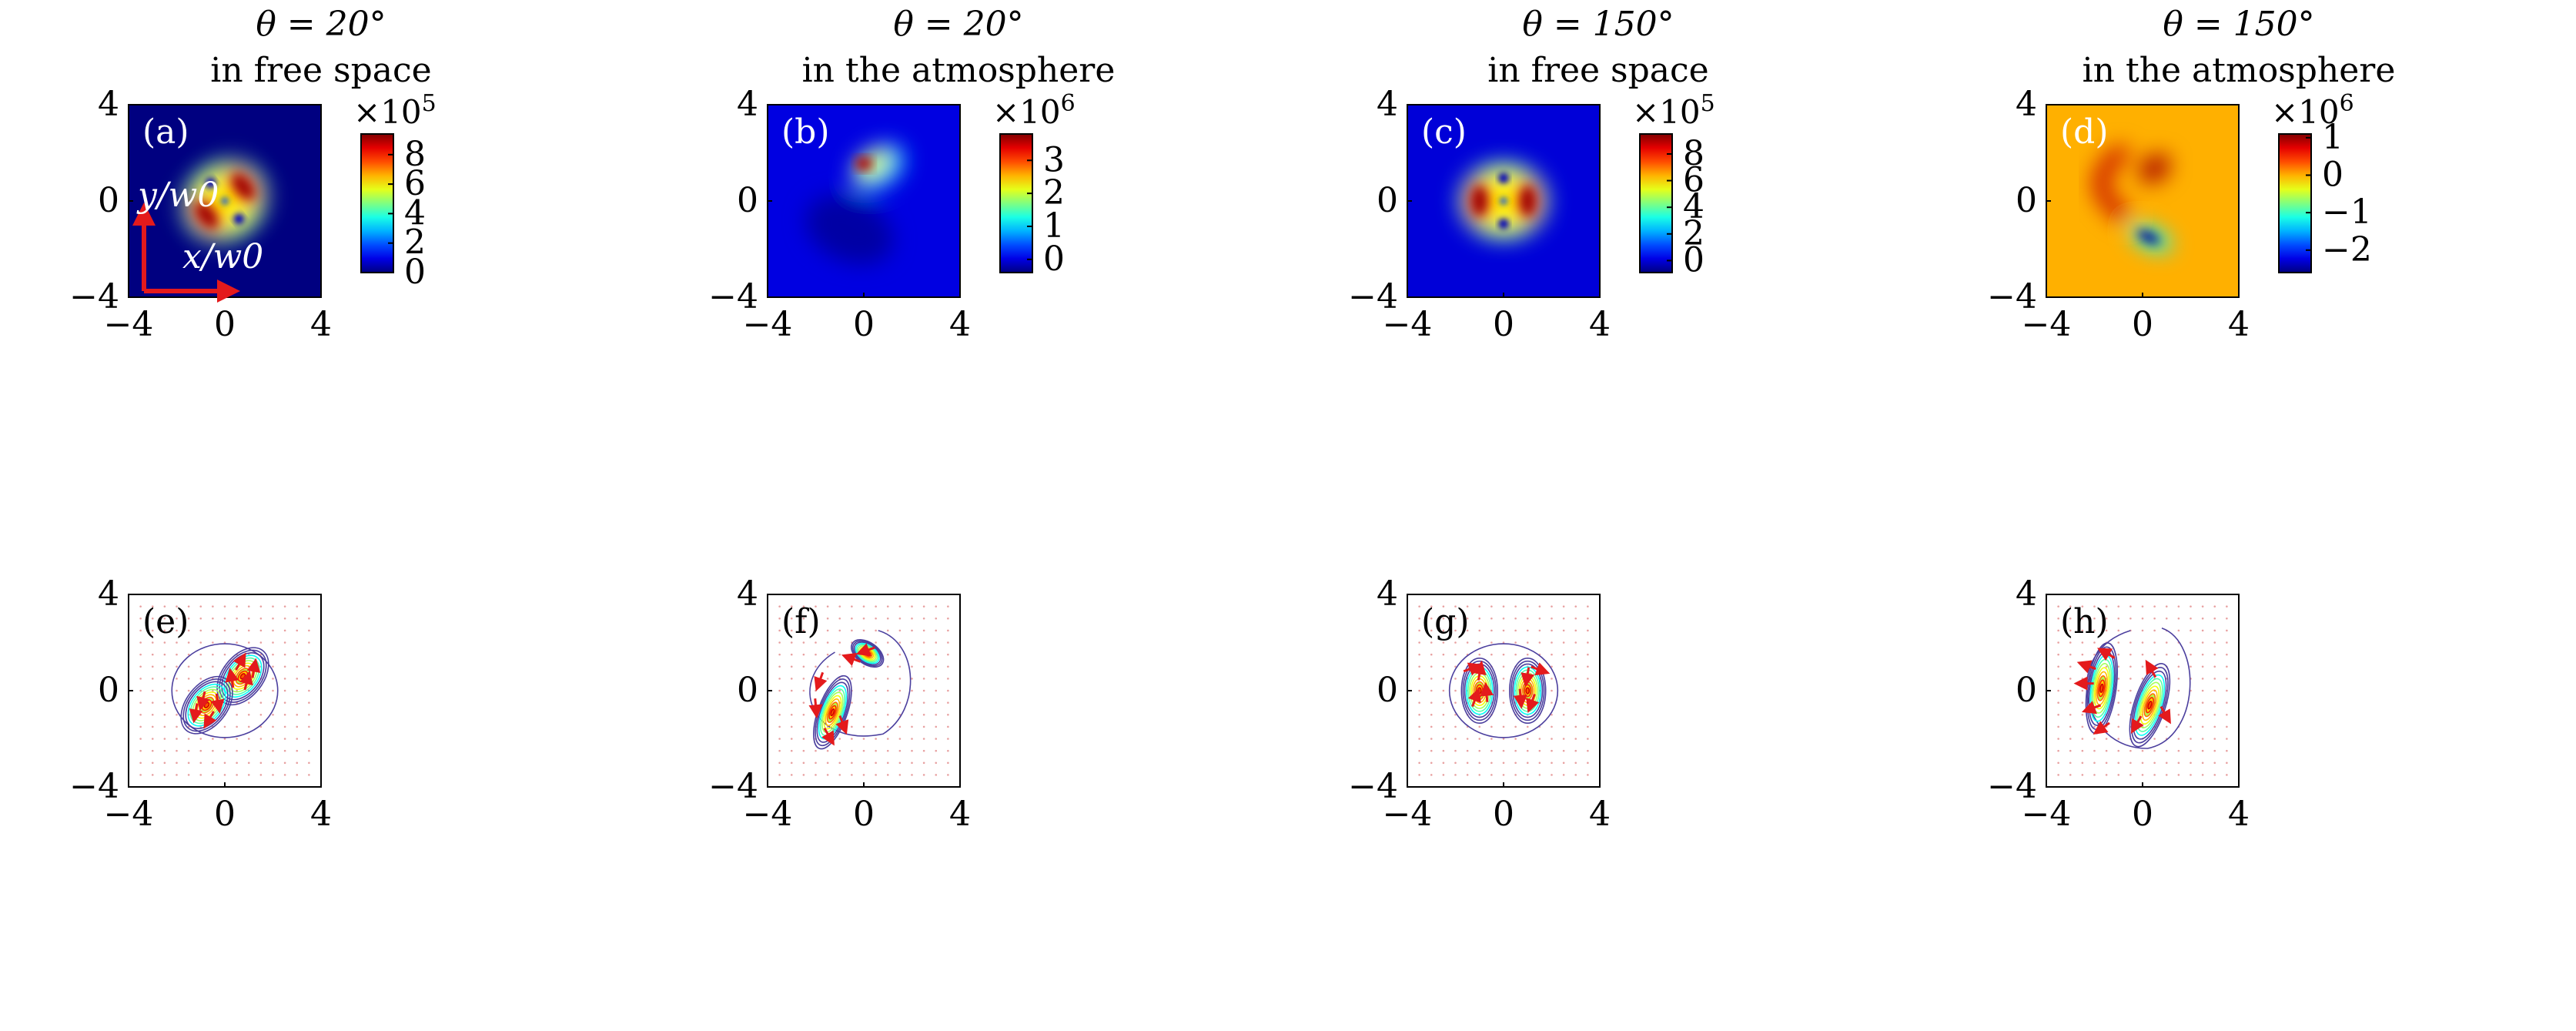  What do you see at coordinates (243, 186) in the screenshot?
I see `lobe-core` at bounding box center [243, 186].